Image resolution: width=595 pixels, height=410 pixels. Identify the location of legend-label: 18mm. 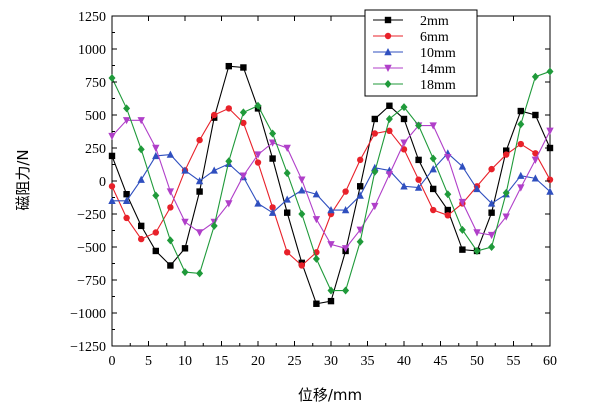
(438, 85).